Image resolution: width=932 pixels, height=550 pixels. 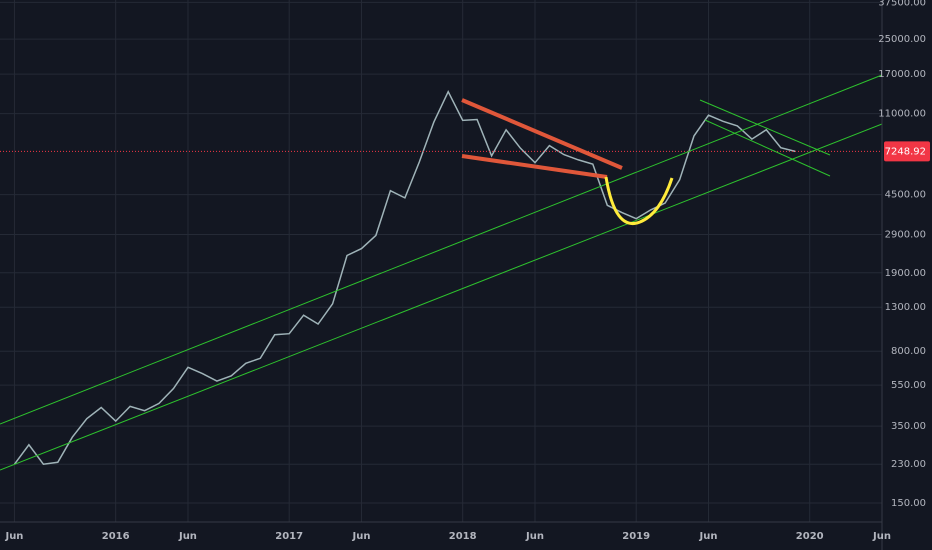 What do you see at coordinates (810, 536) in the screenshot?
I see `x-tick-label: 2020` at bounding box center [810, 536].